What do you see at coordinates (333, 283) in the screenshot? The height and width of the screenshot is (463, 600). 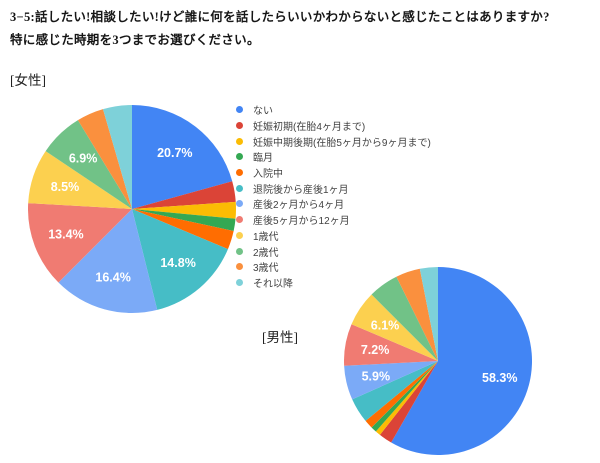 I see `legend-item: それ以降` at bounding box center [333, 283].